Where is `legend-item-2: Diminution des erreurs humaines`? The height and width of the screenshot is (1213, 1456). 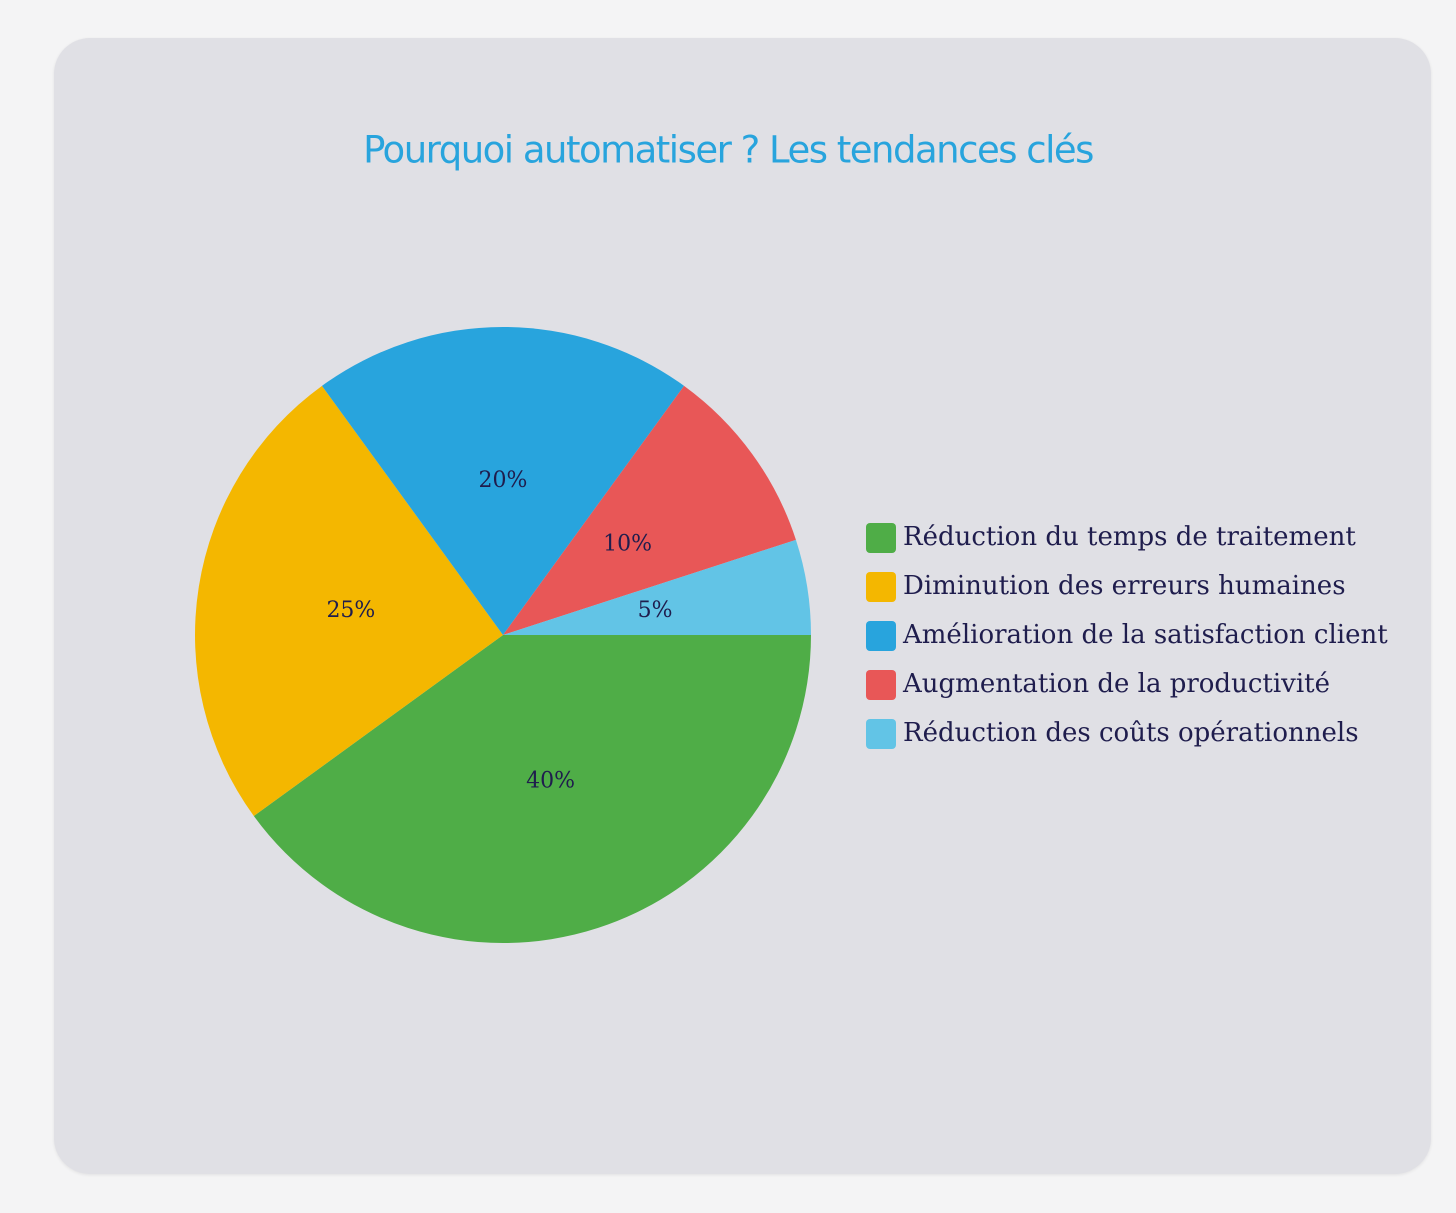 legend-item-2: Diminution des erreurs humaines is located at coordinates (1106, 586).